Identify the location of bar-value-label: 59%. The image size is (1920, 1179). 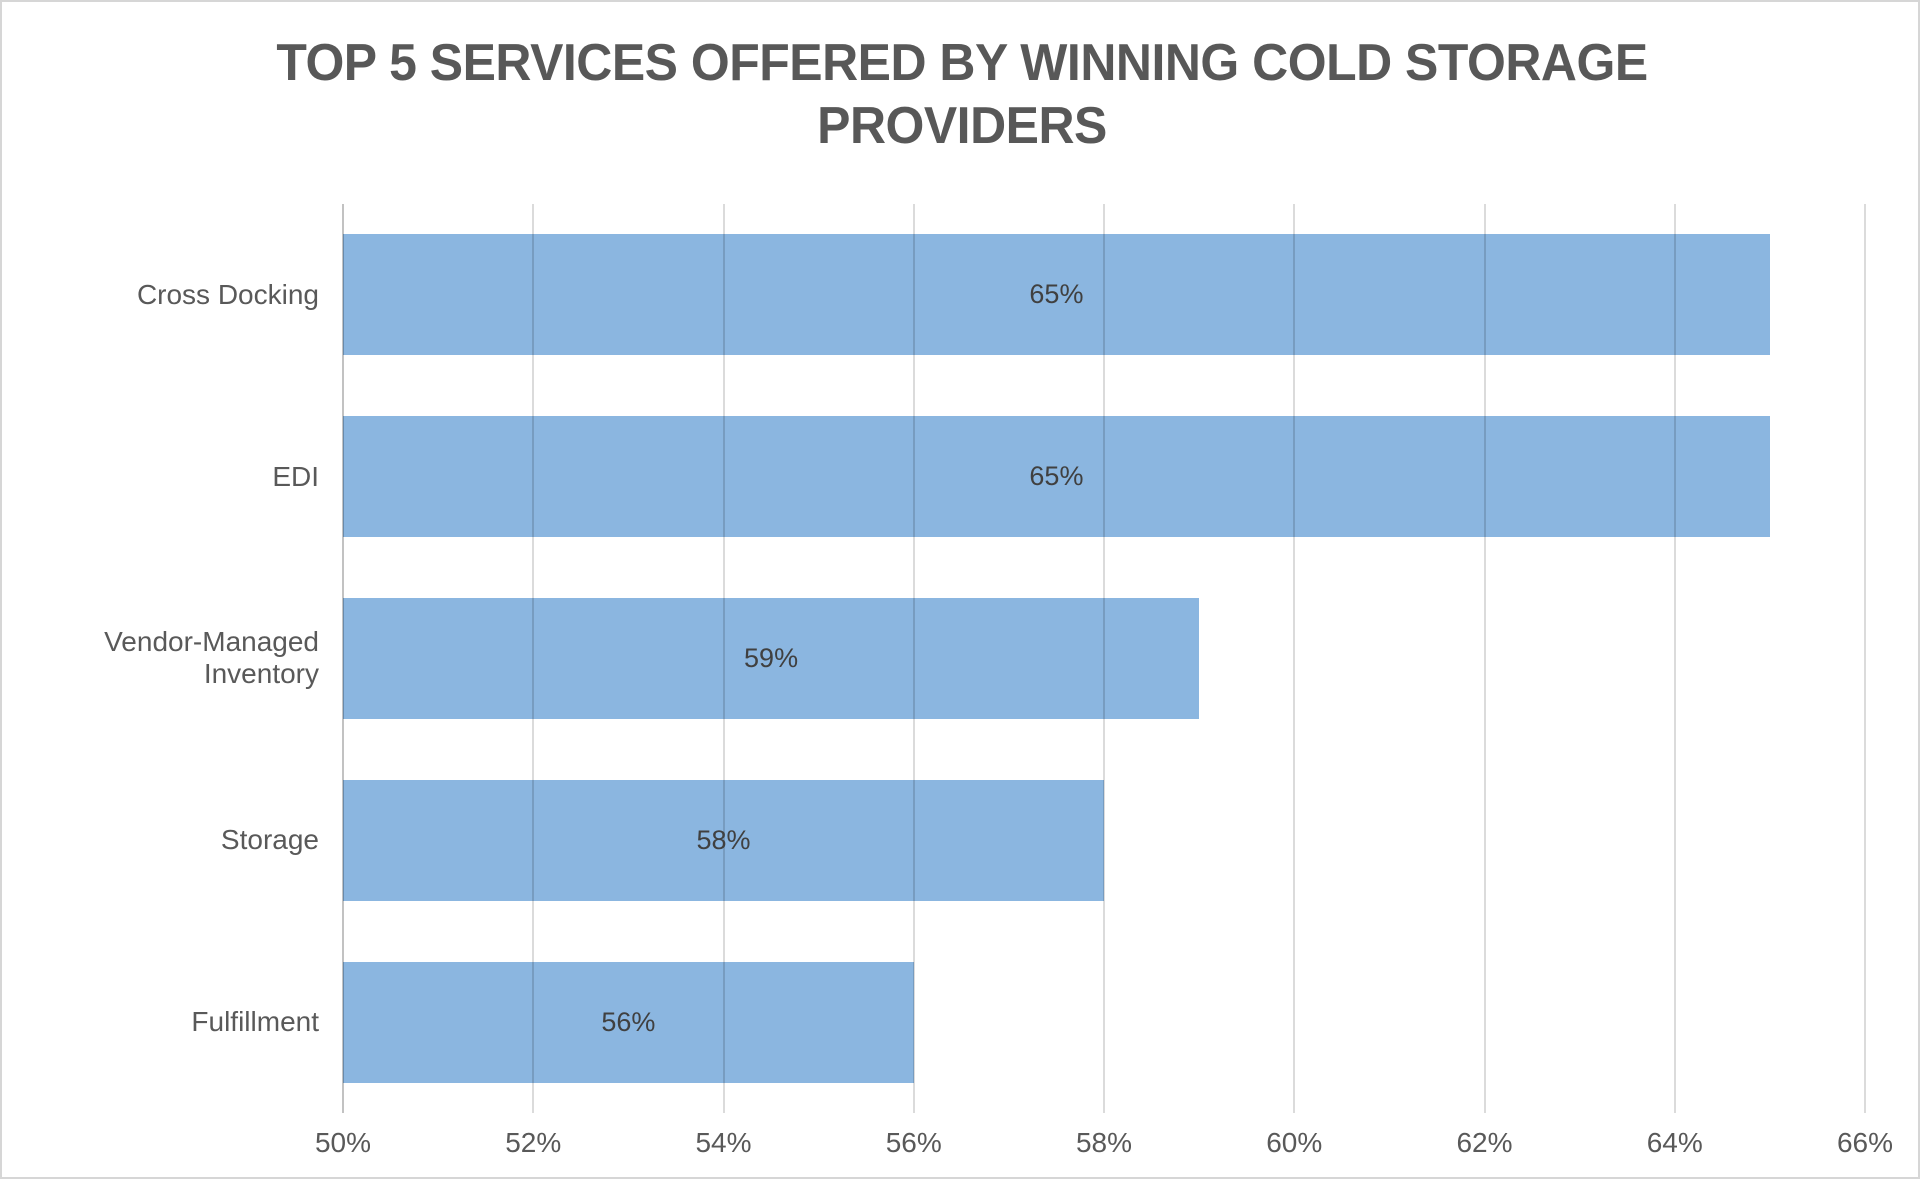
(771, 657).